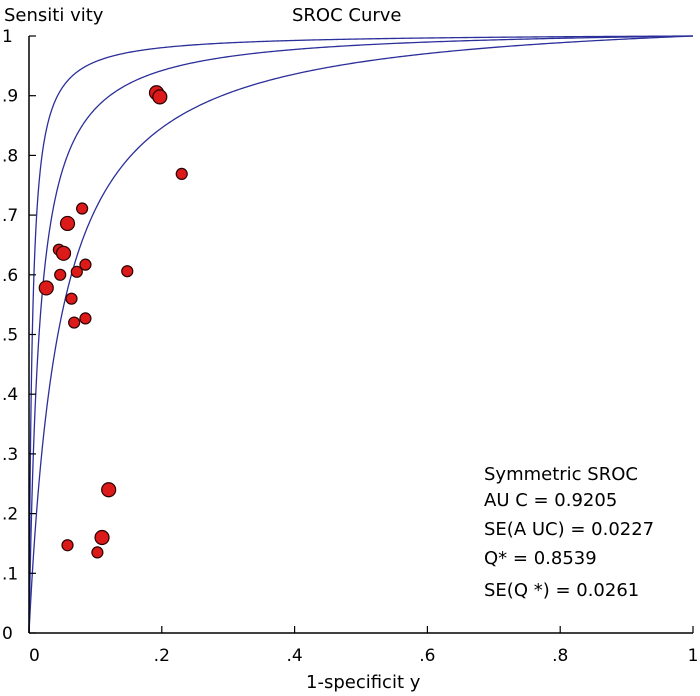  Describe the element at coordinates (561, 590) in the screenshot. I see `annotation-line: SE(Q *) = 0.0261` at that location.